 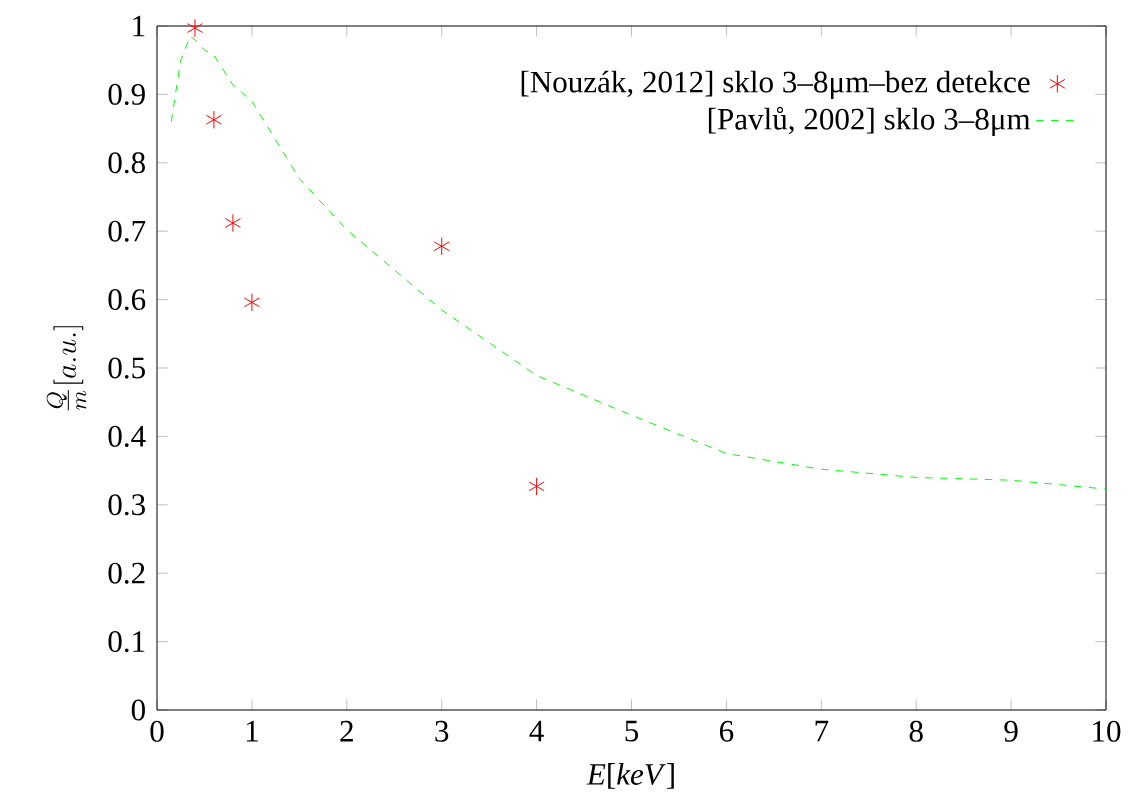 What do you see at coordinates (138, 710) in the screenshot?
I see `y-tick-label: 0` at bounding box center [138, 710].